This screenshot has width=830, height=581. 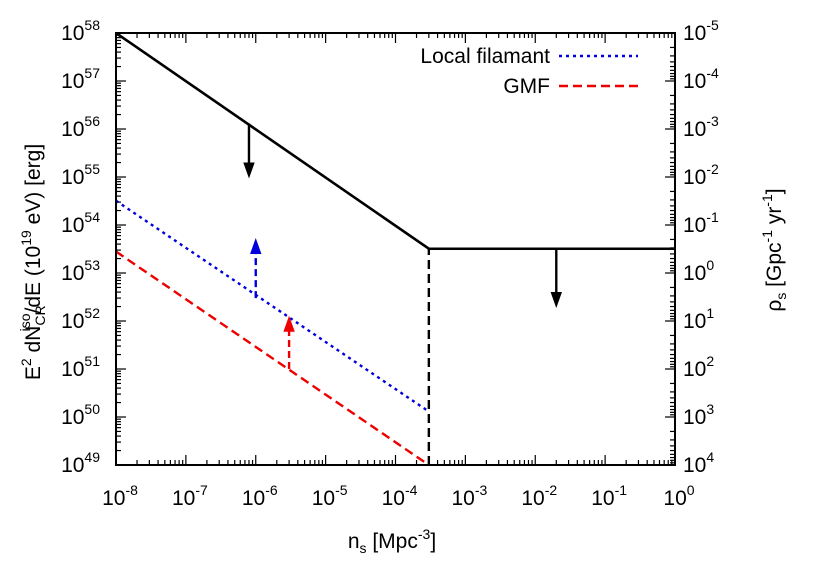 I want to click on y2-title-part: ρ, so click(x=774, y=306).